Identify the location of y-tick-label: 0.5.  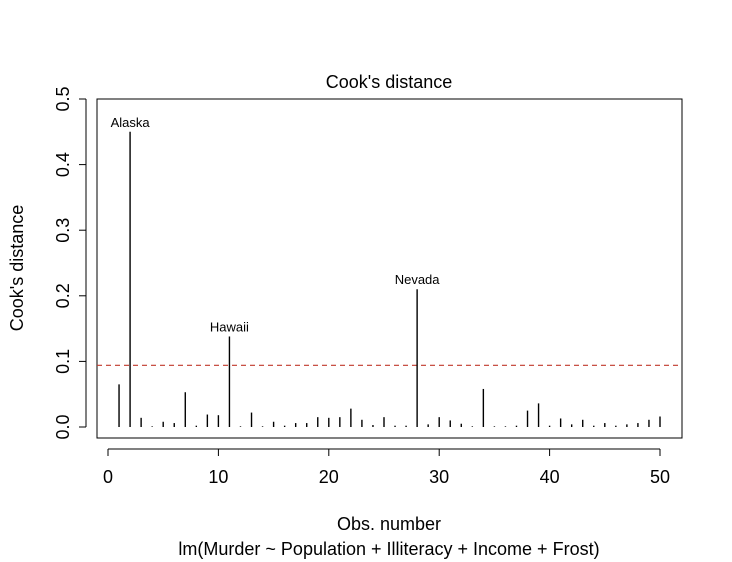
(63, 98).